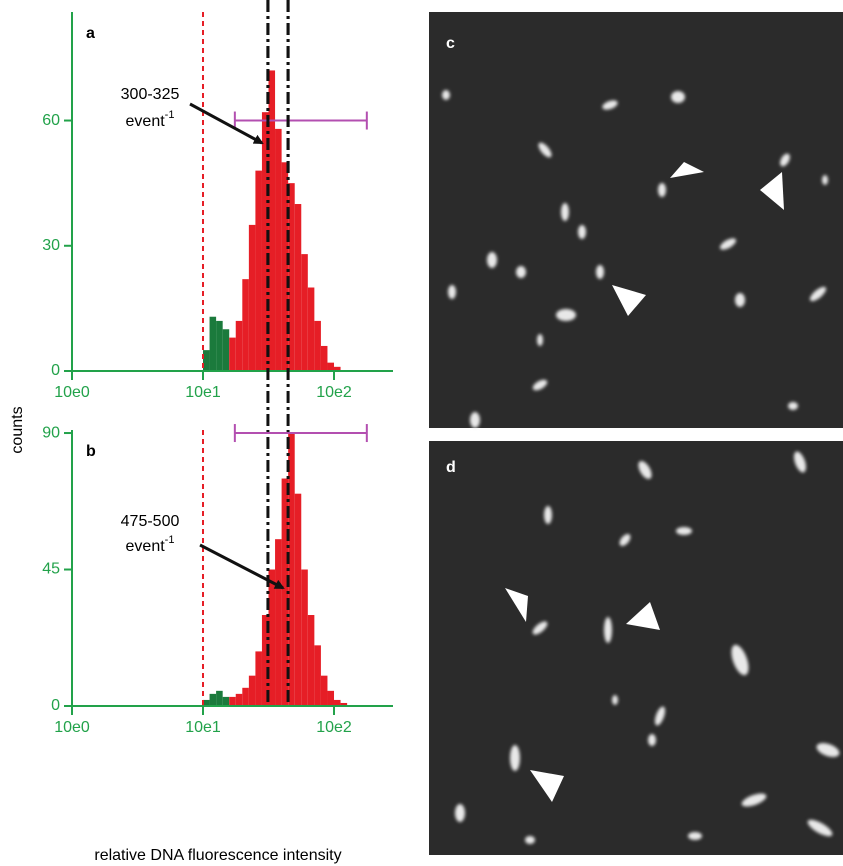 The height and width of the screenshot is (866, 843). Describe the element at coordinates (150, 521) in the screenshot. I see `annotation: 475-500` at that location.